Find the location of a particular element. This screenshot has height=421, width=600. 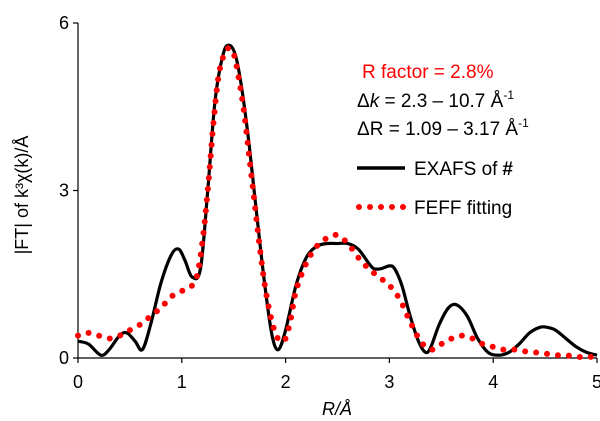

x-ticks: 0 1 2 3 4 5 is located at coordinates (336, 375).